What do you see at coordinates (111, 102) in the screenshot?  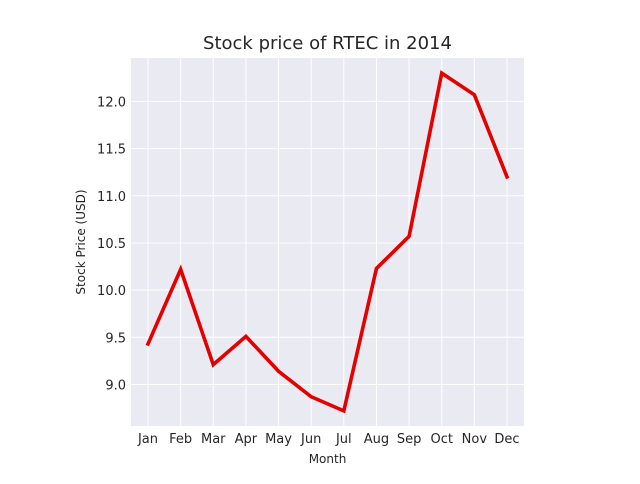 I see `y-tick-label: 12.0` at bounding box center [111, 102].